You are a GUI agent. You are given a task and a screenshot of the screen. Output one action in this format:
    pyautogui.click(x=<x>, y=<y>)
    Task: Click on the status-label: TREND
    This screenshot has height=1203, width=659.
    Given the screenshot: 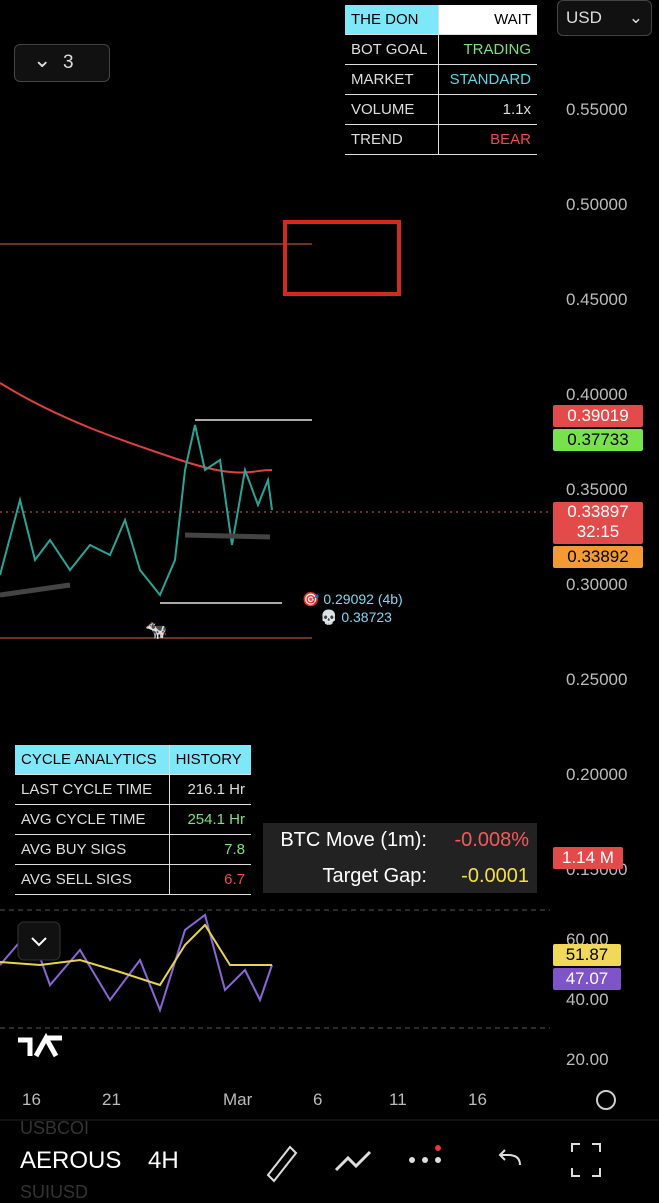 What is the action you would take?
    pyautogui.click(x=392, y=139)
    